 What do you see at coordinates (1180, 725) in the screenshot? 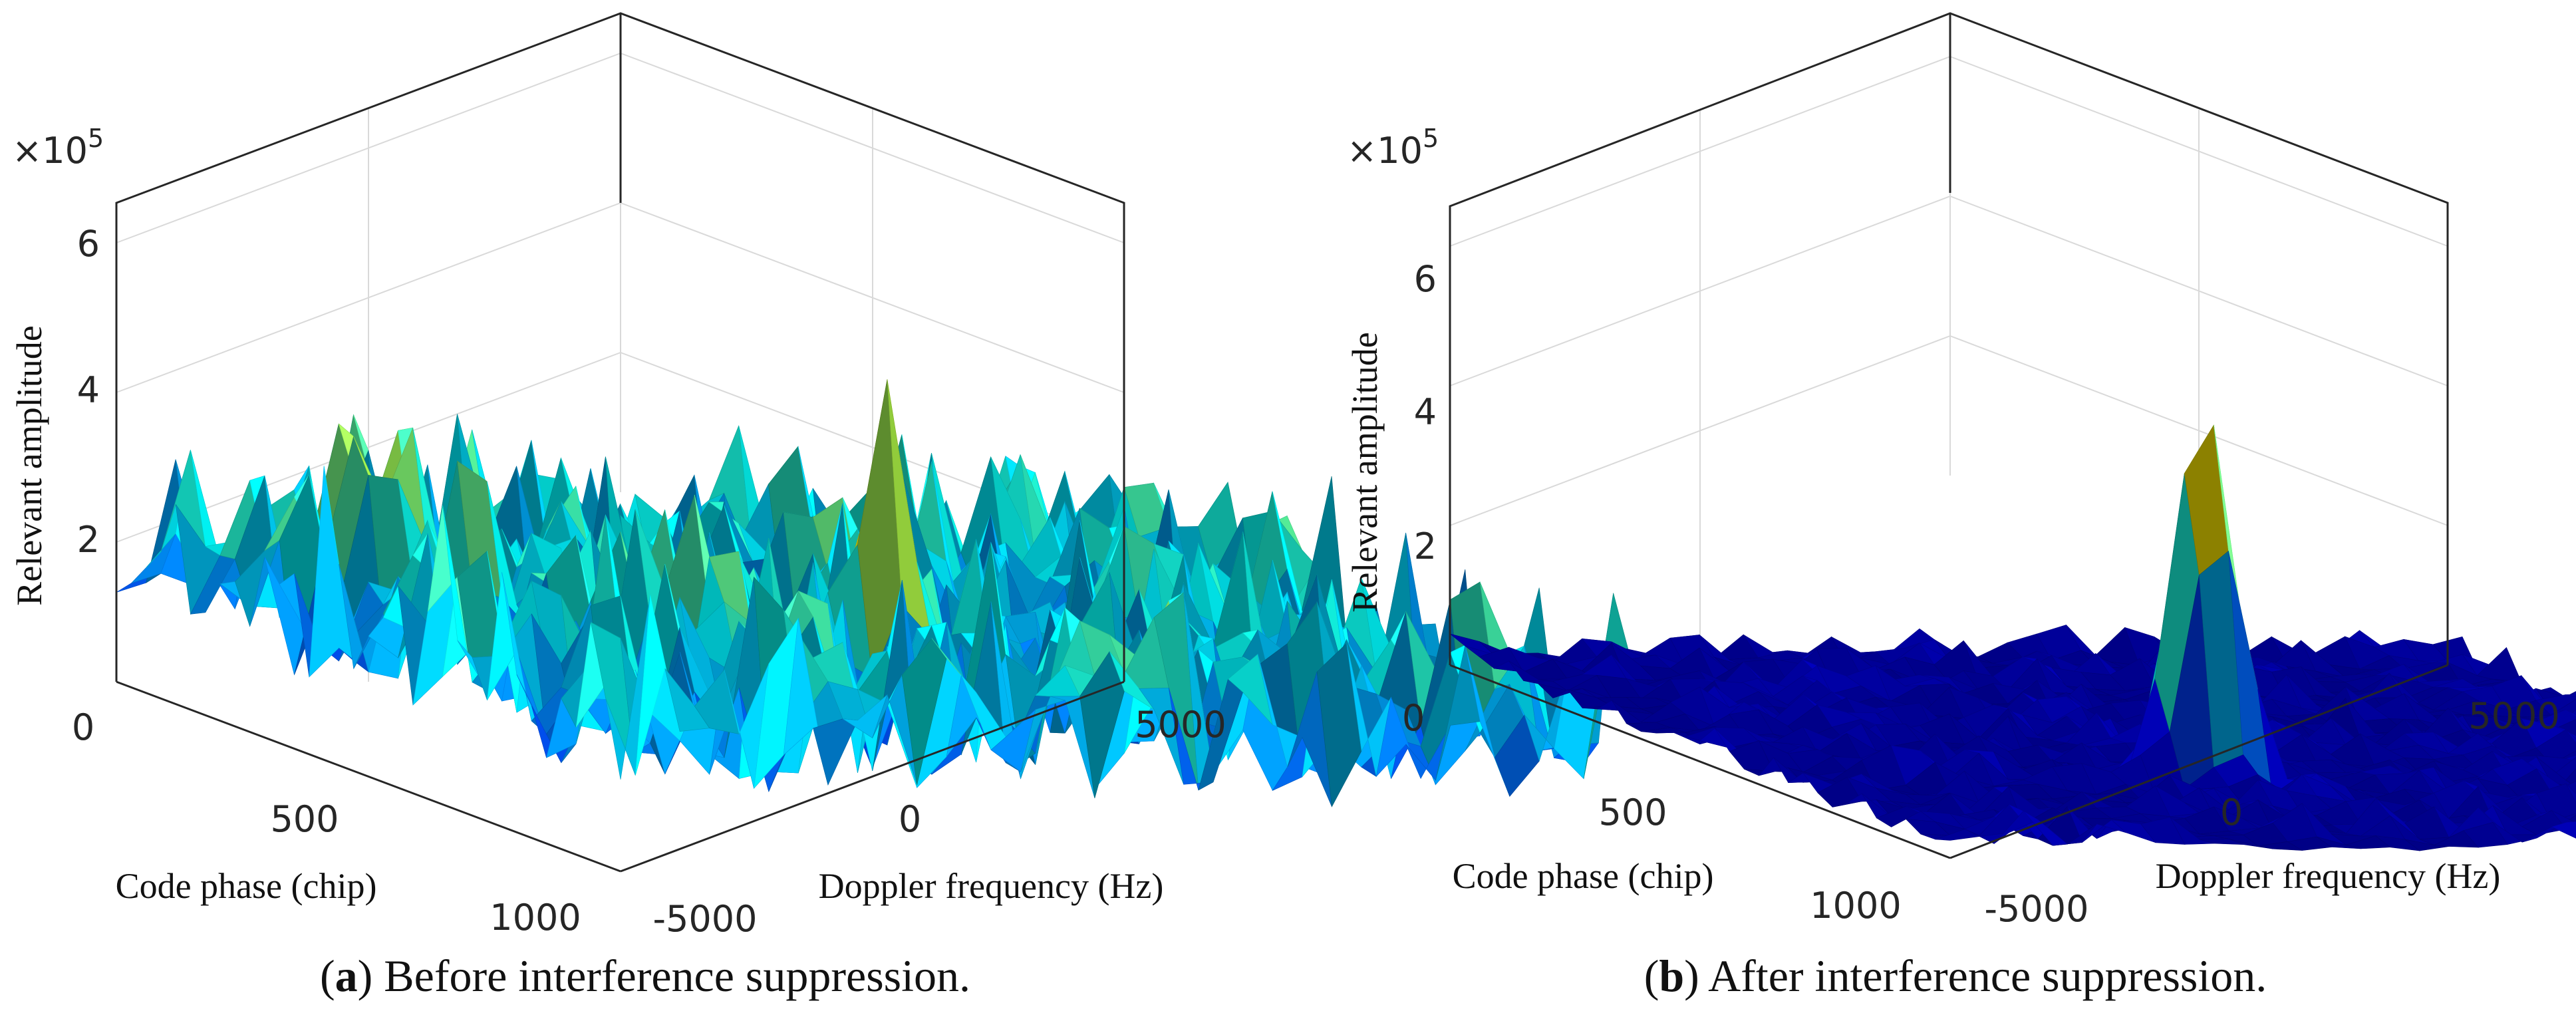
I see `panel-a-y-tick: 5000` at bounding box center [1180, 725].